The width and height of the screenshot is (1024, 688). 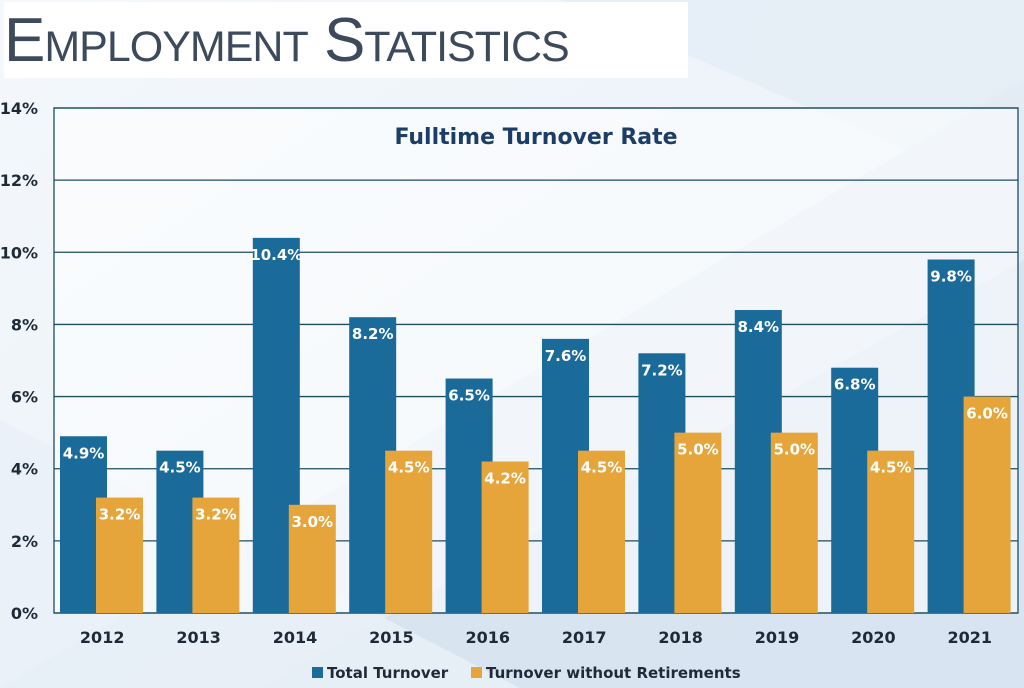 What do you see at coordinates (680, 637) in the screenshot?
I see `x-tick-label: 2018` at bounding box center [680, 637].